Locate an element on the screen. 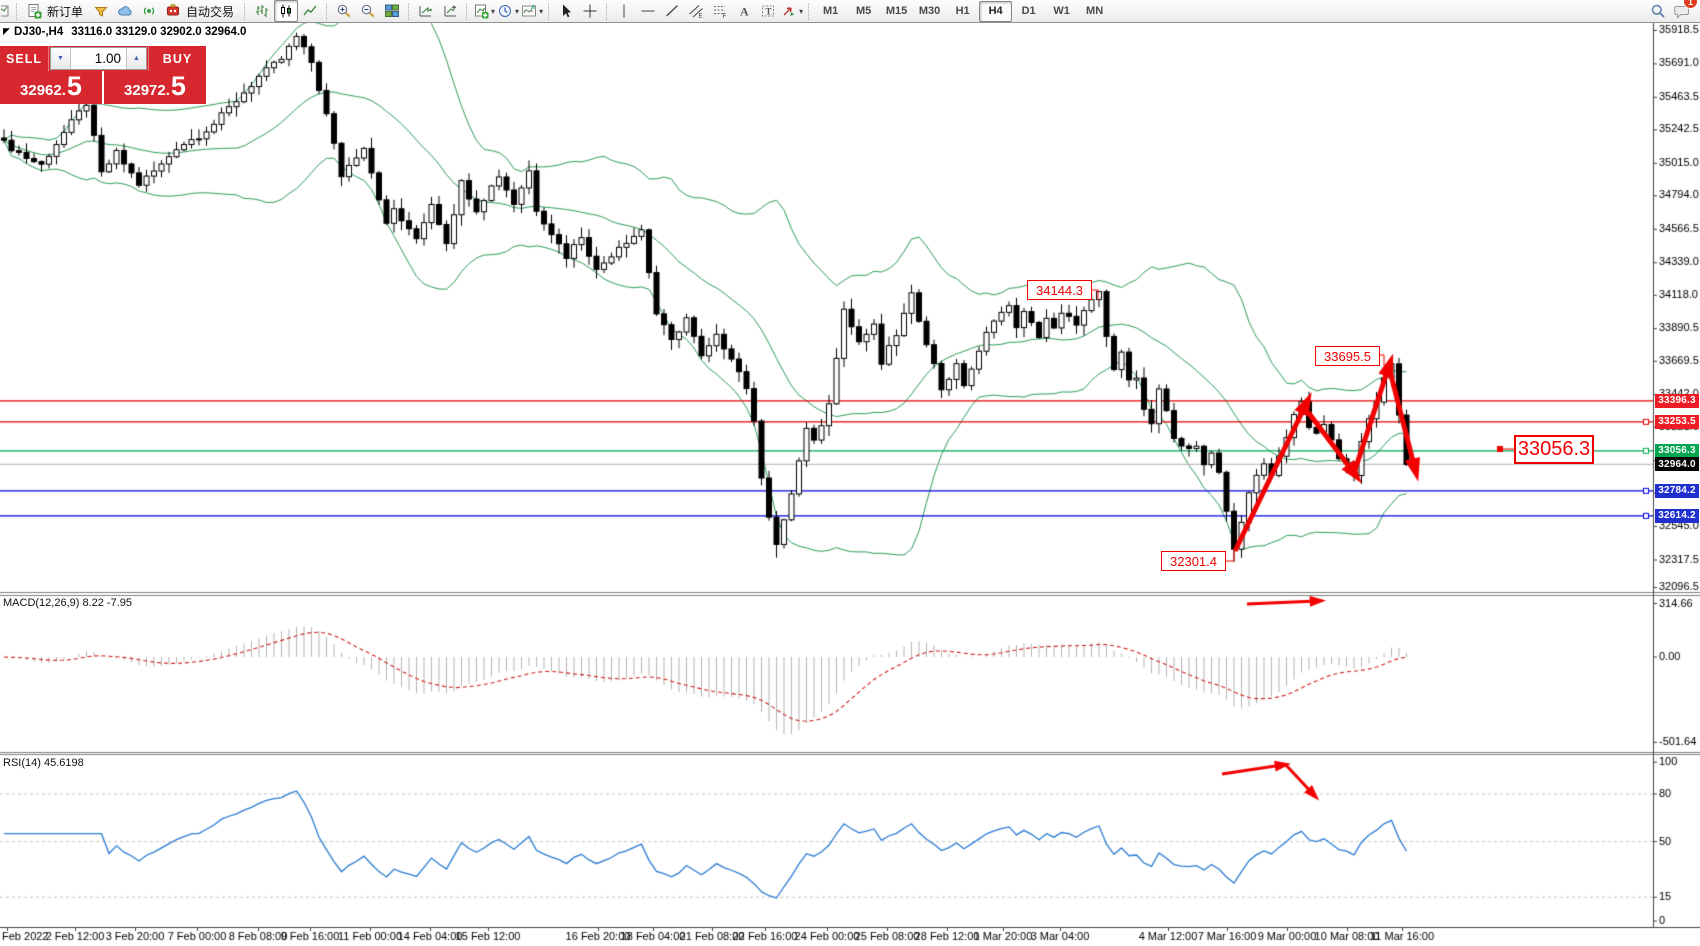 Image resolution: width=1700 pixels, height=946 pixels. new-order-icon is located at coordinates (35, 11).